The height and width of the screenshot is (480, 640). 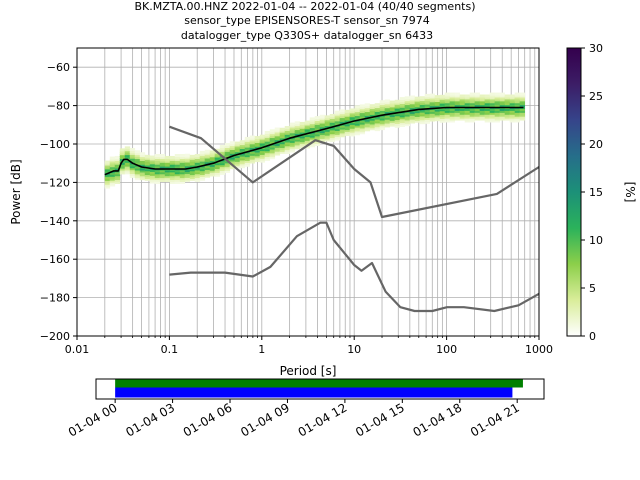 What do you see at coordinates (55, 298) in the screenshot?
I see `y-tick-label: −180` at bounding box center [55, 298].